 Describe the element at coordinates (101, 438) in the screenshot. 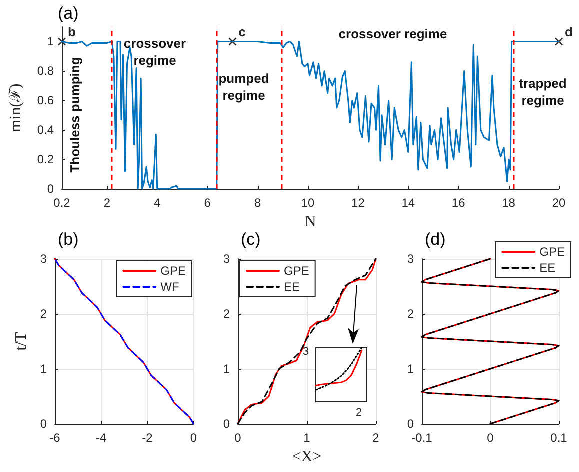

I see `x-tick-label: -4` at that location.